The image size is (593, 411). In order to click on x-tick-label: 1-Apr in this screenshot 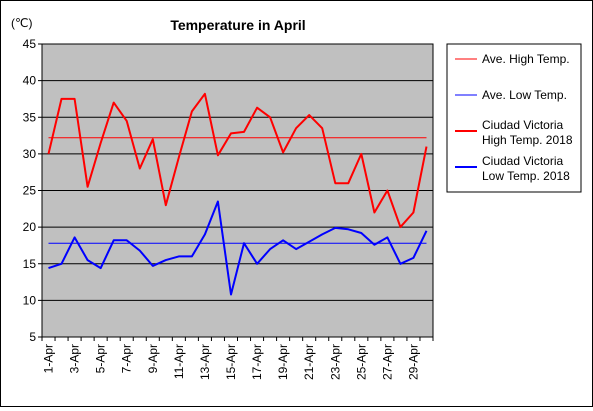, I will do `click(49, 358)`.